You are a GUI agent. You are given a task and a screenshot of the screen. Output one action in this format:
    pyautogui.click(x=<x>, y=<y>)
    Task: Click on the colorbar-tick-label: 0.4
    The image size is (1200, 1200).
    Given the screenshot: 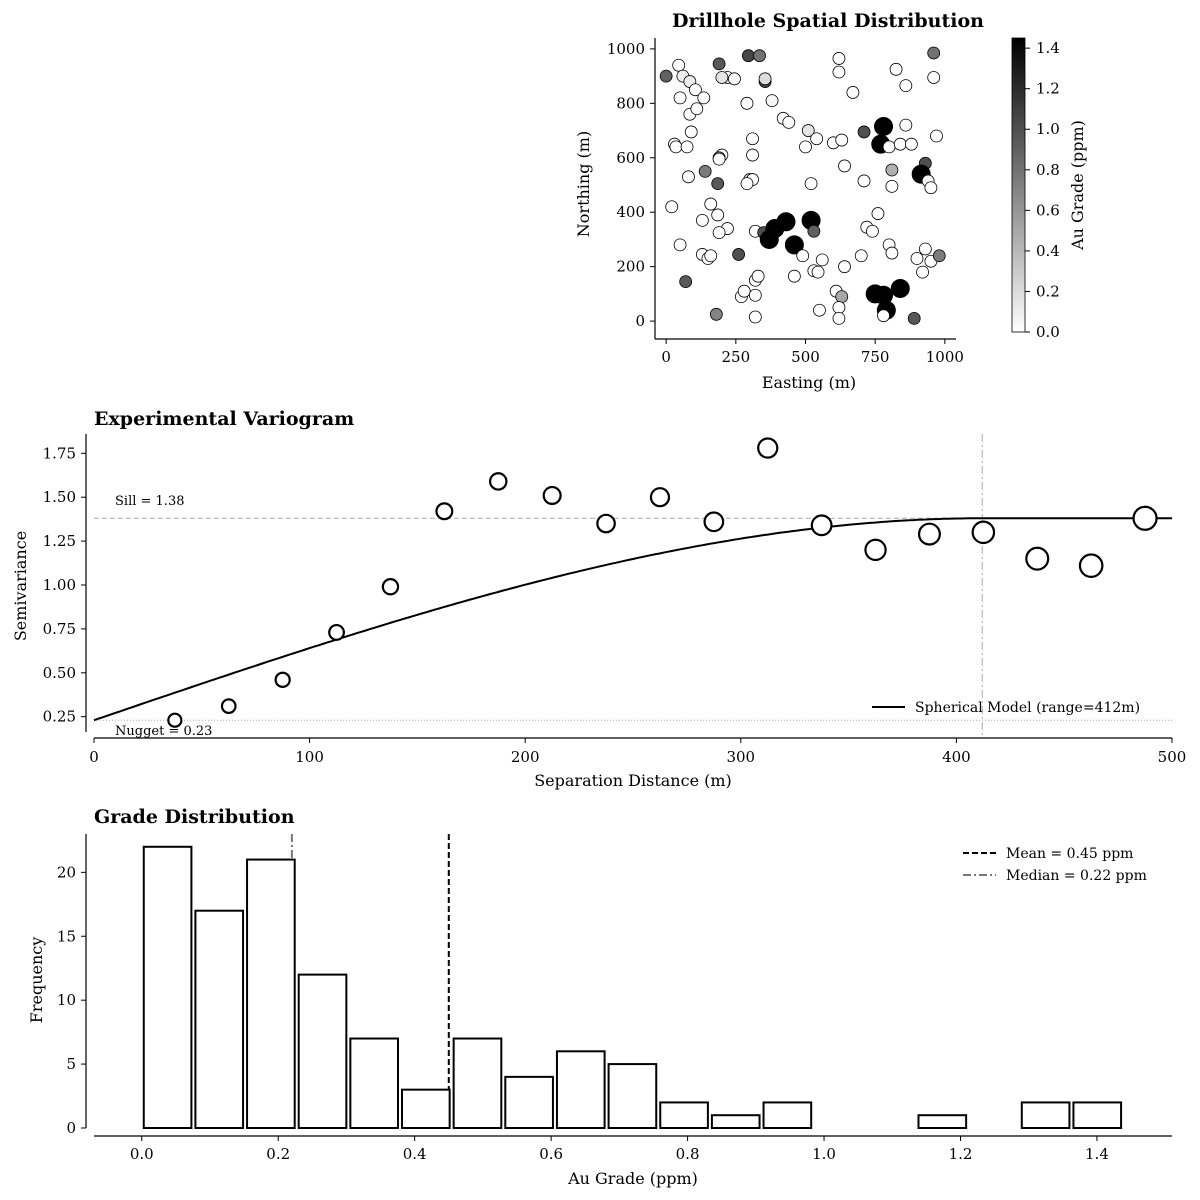 What is the action you would take?
    pyautogui.click(x=1048, y=251)
    